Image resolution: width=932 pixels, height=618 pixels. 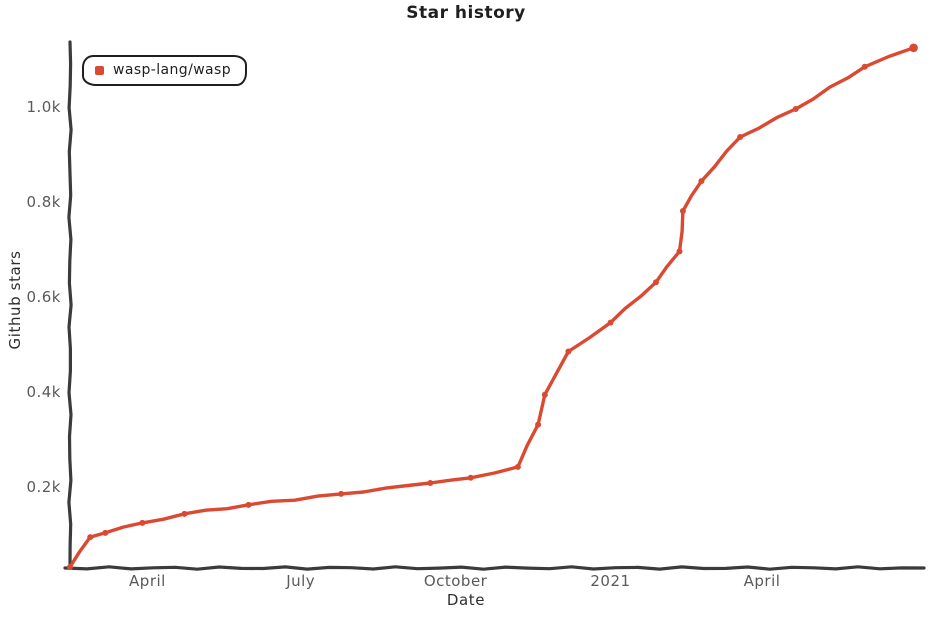 What do you see at coordinates (70, 305) in the screenshot?
I see `y-axis-line` at bounding box center [70, 305].